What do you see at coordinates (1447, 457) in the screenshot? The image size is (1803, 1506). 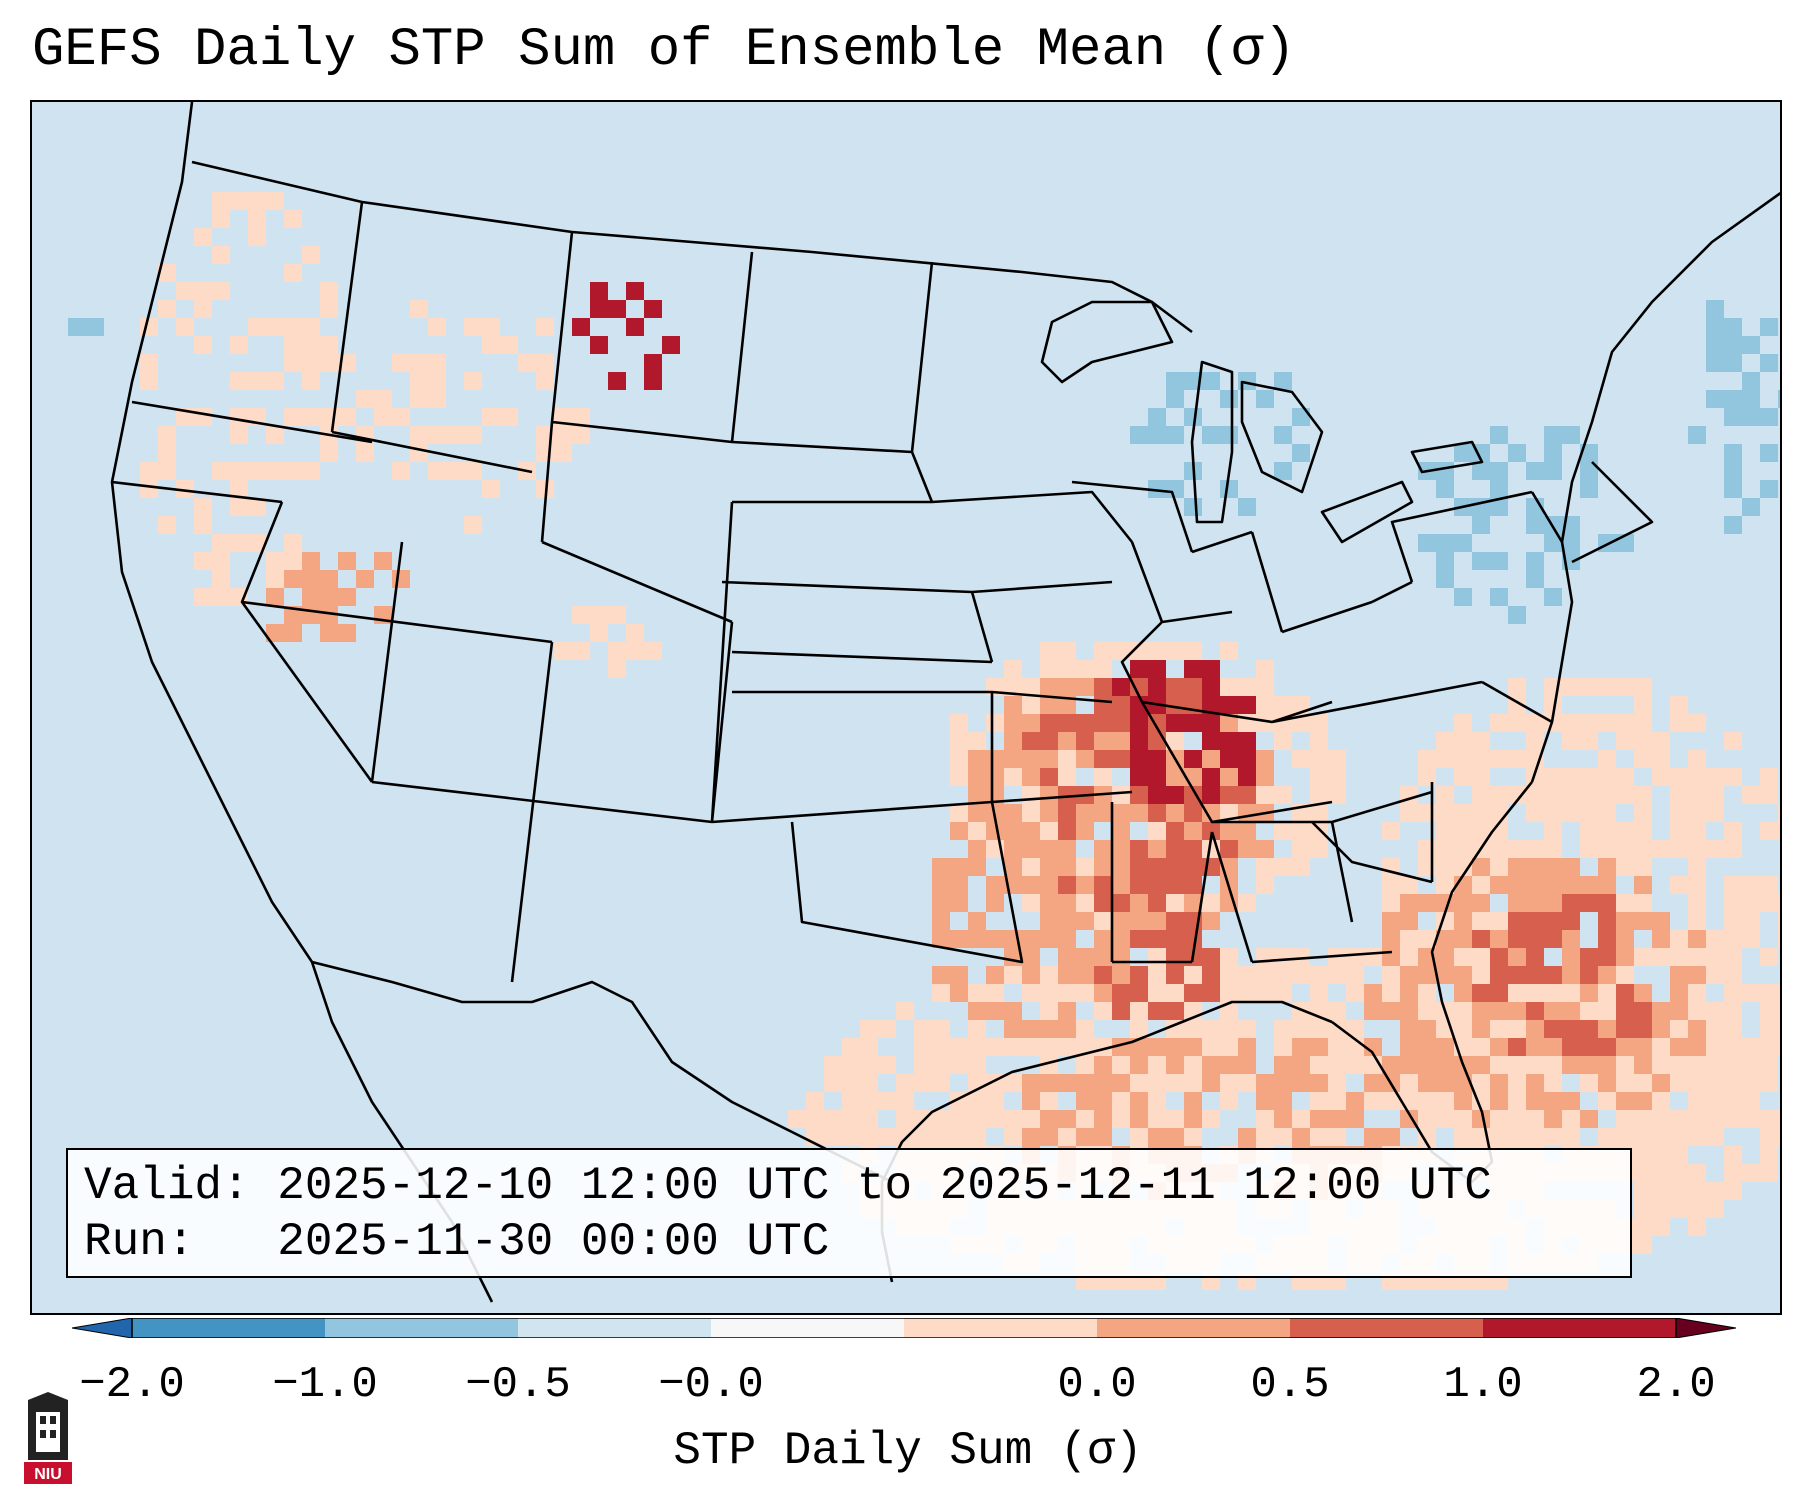 I see `lake-ontario` at bounding box center [1447, 457].